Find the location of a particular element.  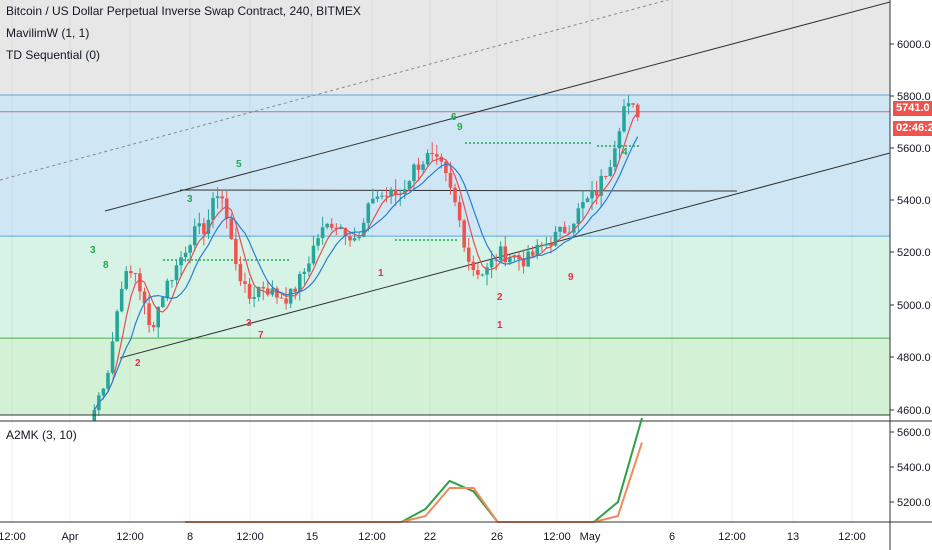

x-tick-label: 22 is located at coordinates (430, 537).